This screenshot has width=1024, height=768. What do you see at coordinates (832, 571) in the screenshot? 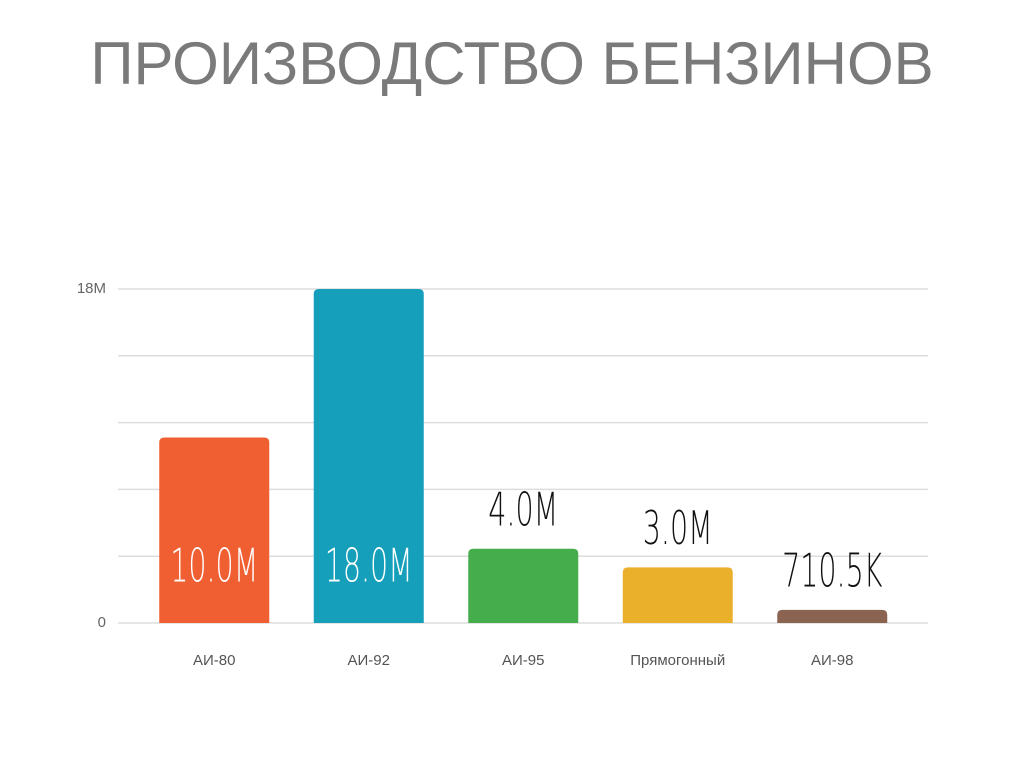
I see `value-label: 710.5K` at bounding box center [832, 571].